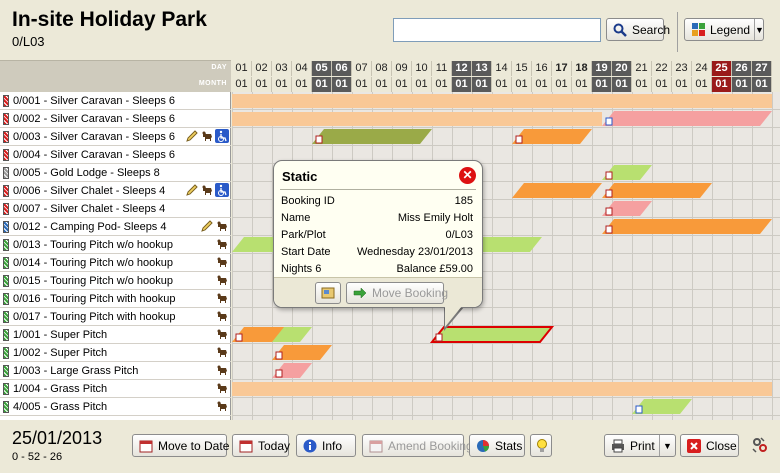 The image size is (780, 473). Describe the element at coordinates (702, 68) in the screenshot. I see `day-header-cell: 24` at that location.